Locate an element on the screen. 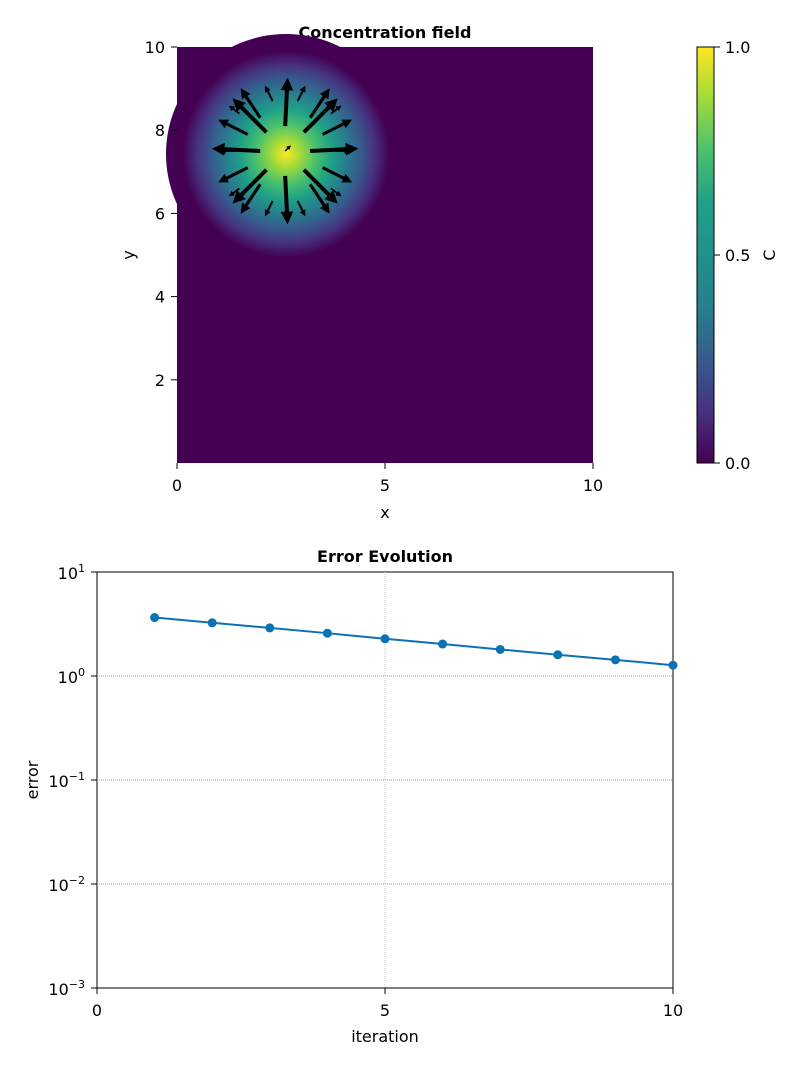 This screenshot has height=1072, width=800. error-series is located at coordinates (414, 641).